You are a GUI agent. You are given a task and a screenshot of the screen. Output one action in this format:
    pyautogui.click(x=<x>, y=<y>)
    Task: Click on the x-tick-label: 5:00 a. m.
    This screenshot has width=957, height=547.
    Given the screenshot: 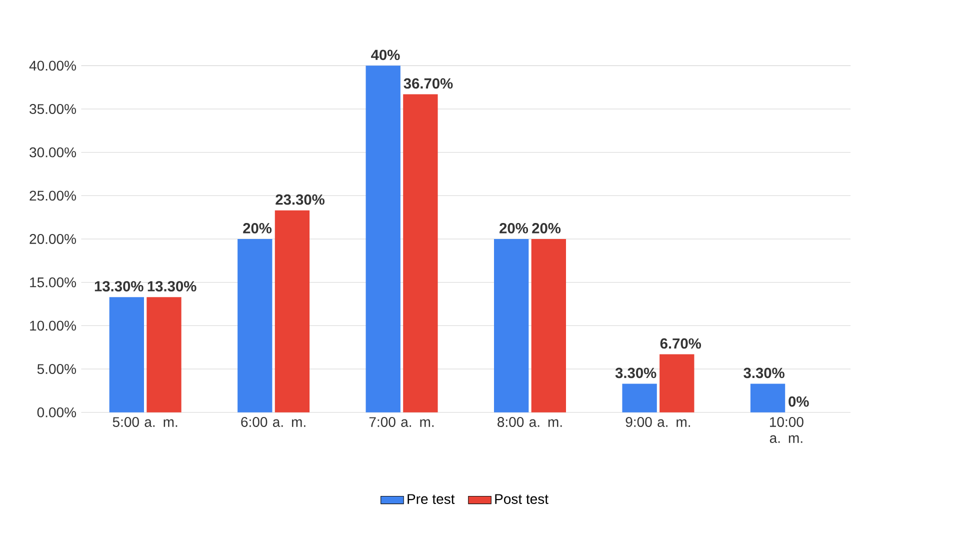 What is the action you would take?
    pyautogui.click(x=145, y=422)
    